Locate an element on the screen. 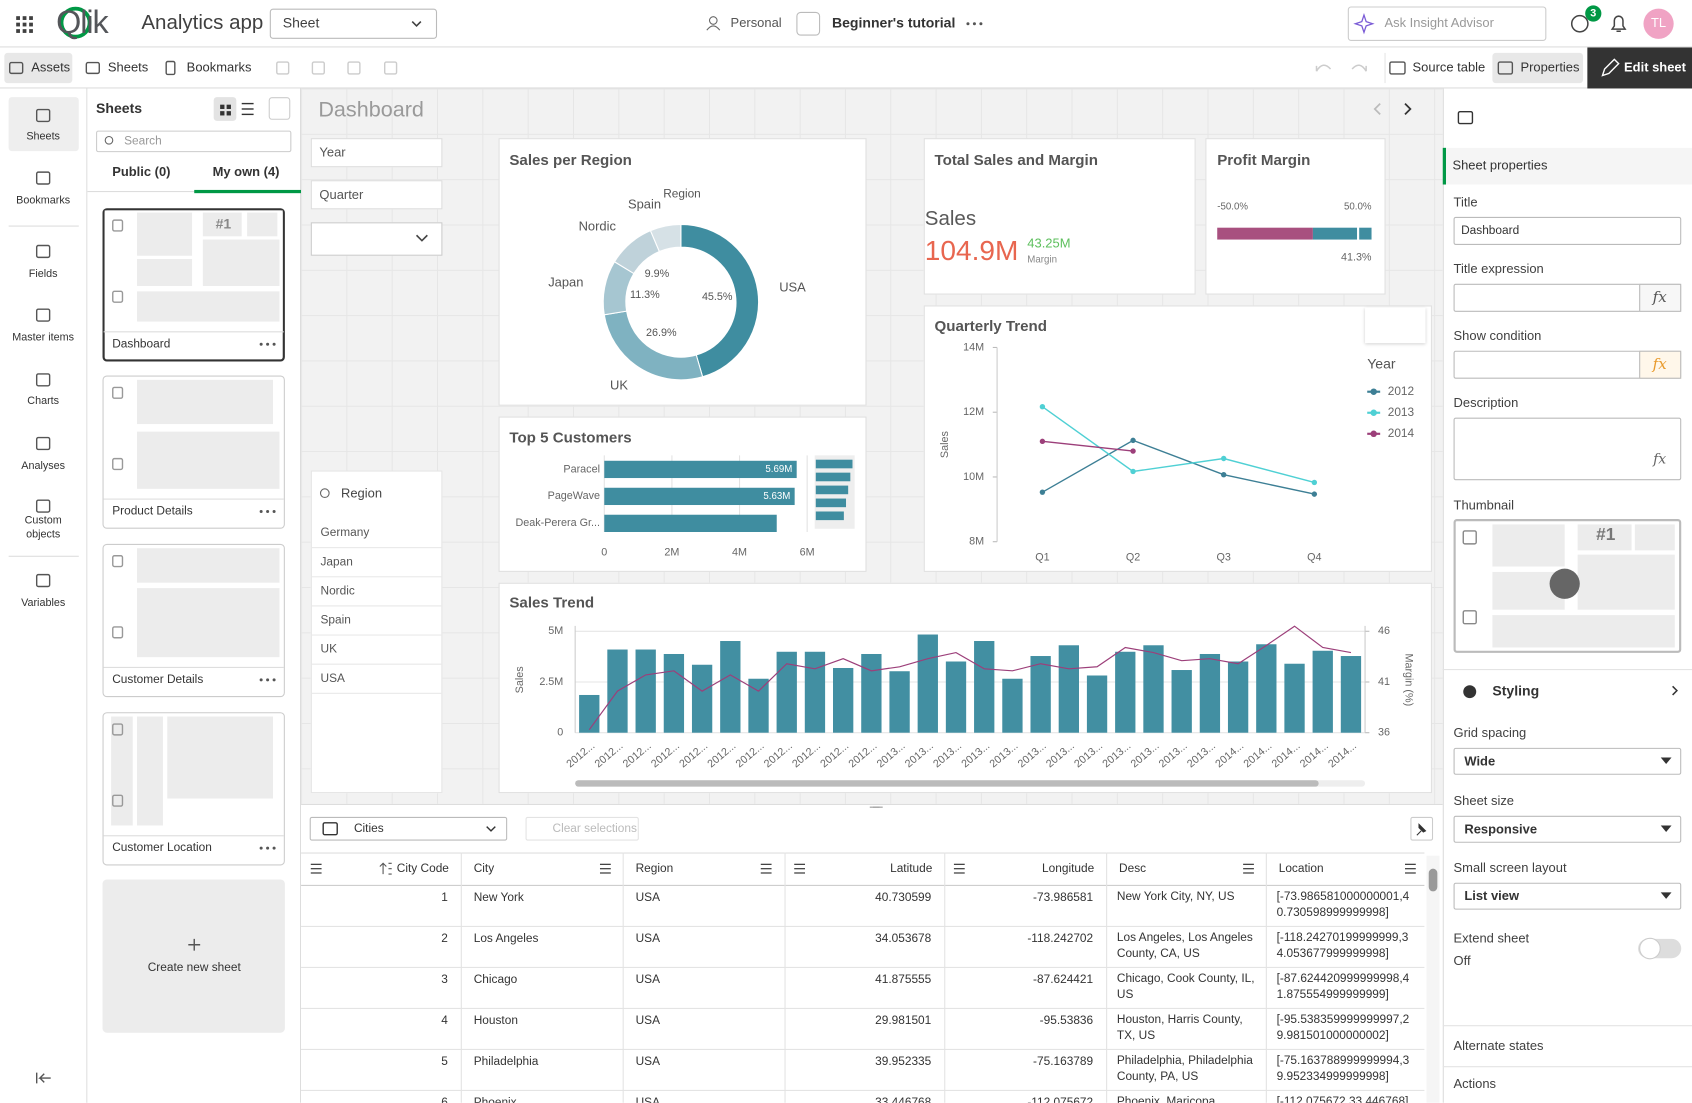 The image size is (1692, 1103). tab: Public (0) is located at coordinates (141, 172).